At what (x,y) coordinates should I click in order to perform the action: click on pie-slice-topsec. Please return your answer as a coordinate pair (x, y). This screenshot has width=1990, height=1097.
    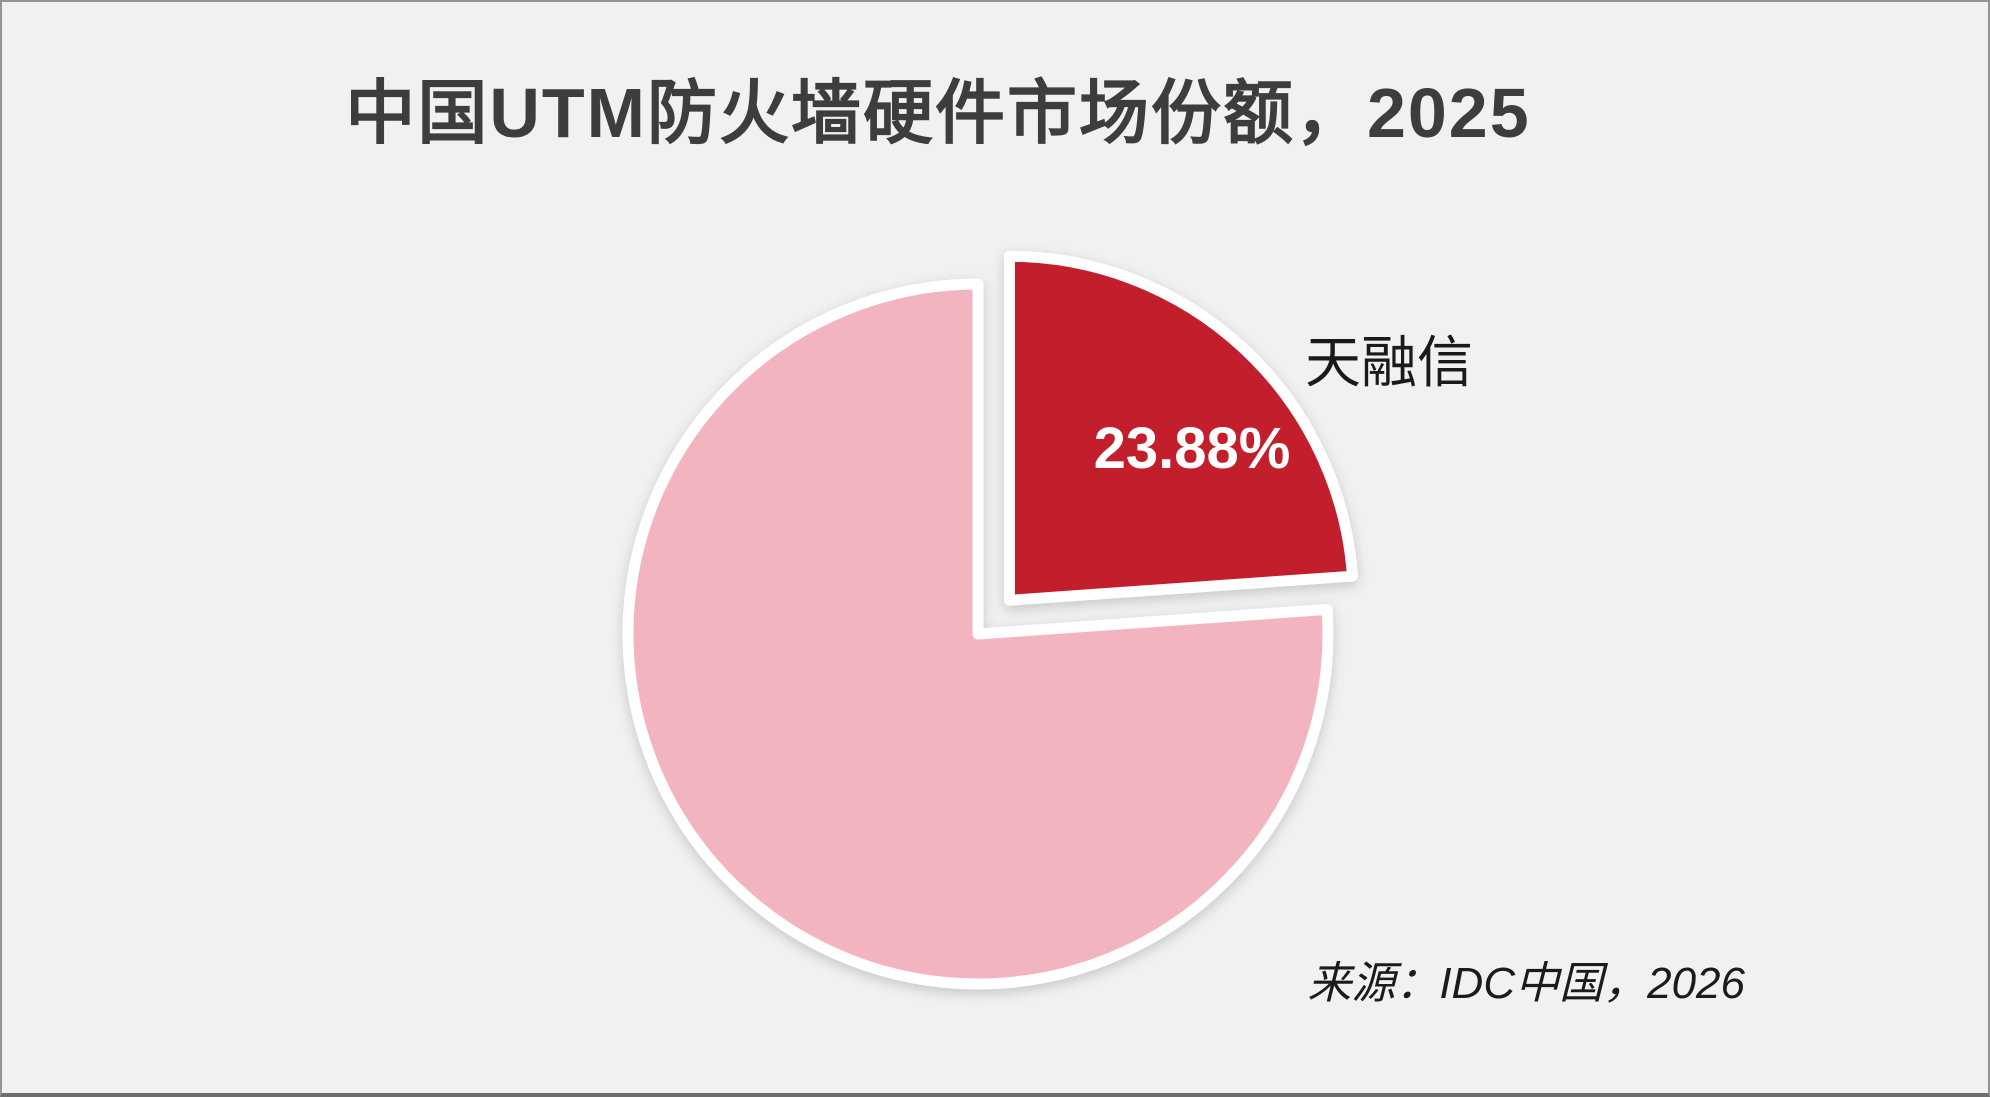
    Looking at the image, I should click on (1180, 428).